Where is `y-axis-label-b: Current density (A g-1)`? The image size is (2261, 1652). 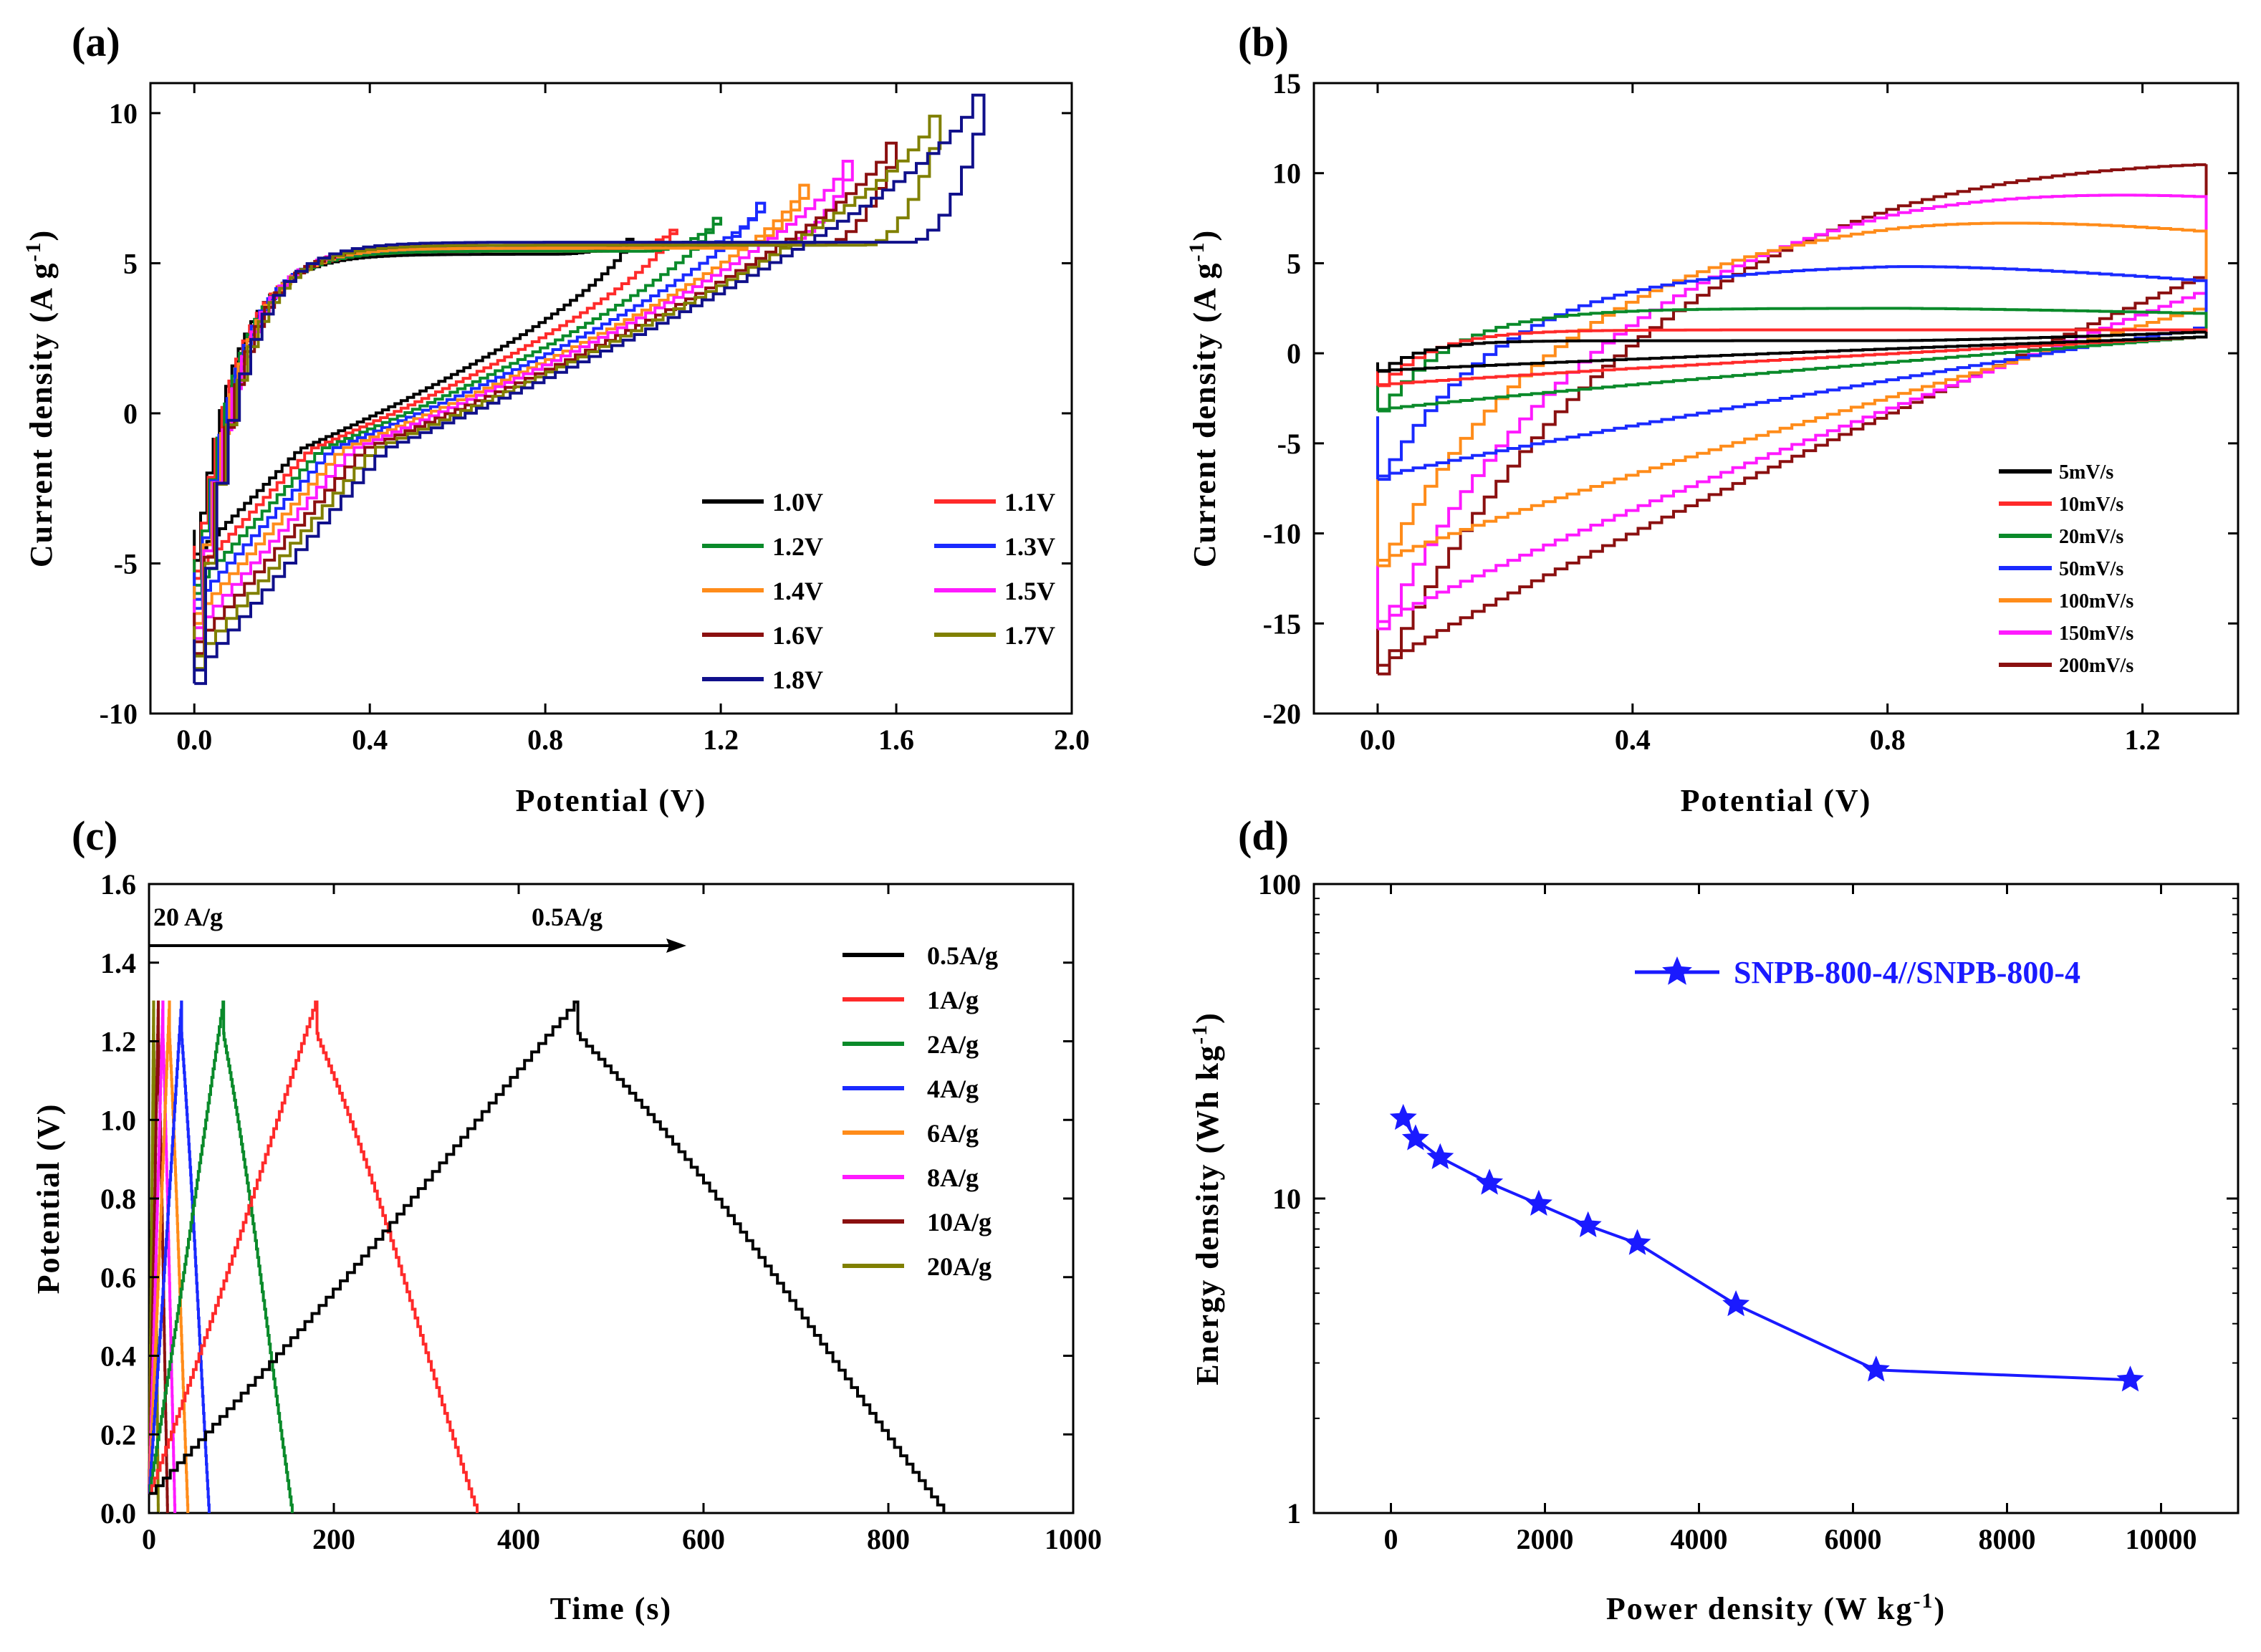 y-axis-label-b: Current density (A g-1) is located at coordinates (1203, 398).